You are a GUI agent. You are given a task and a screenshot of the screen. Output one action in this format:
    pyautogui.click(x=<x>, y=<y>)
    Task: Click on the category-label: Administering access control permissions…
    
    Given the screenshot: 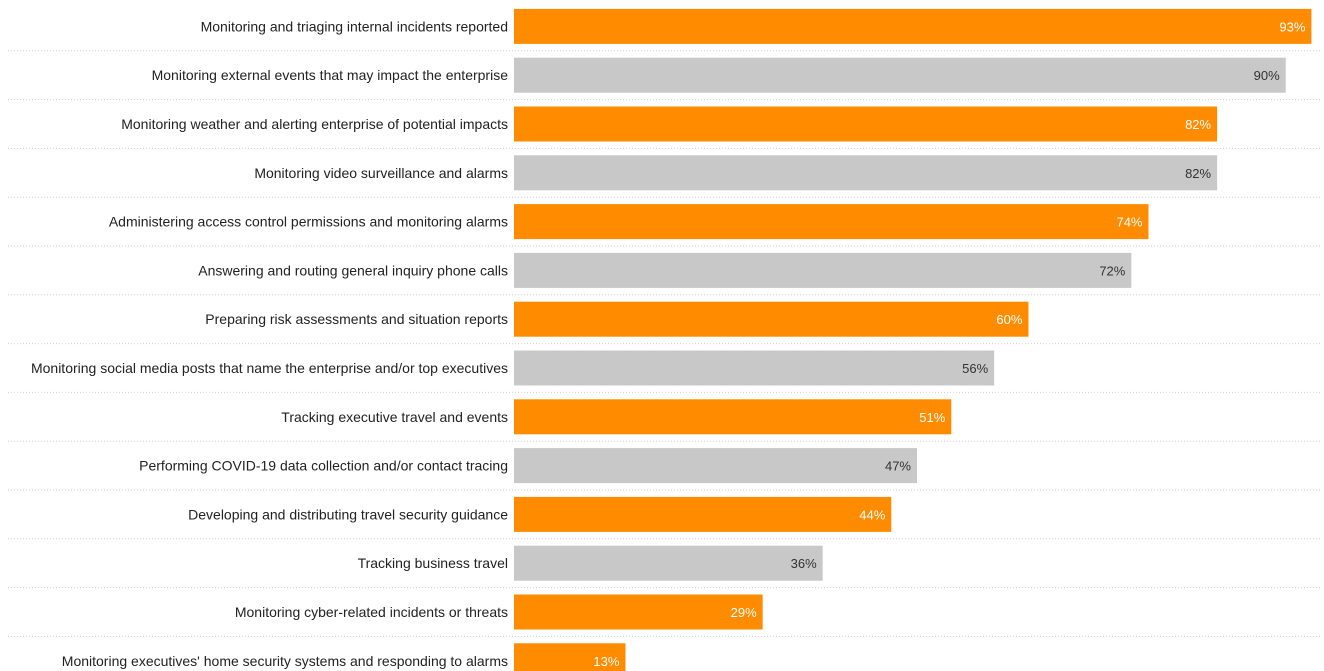 What is the action you would take?
    pyautogui.click(x=308, y=222)
    